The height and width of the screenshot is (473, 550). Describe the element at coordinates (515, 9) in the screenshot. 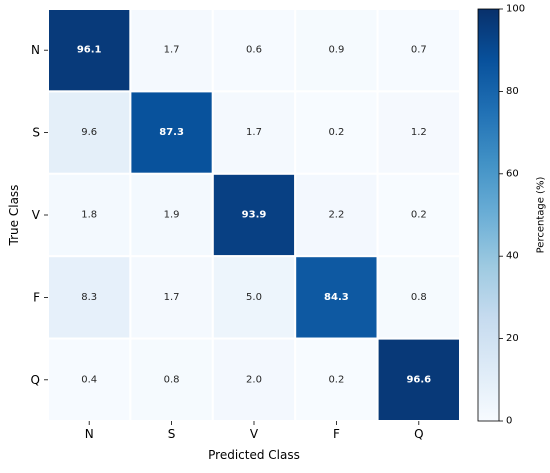

I see `colorbar-tick-label: 100` at that location.